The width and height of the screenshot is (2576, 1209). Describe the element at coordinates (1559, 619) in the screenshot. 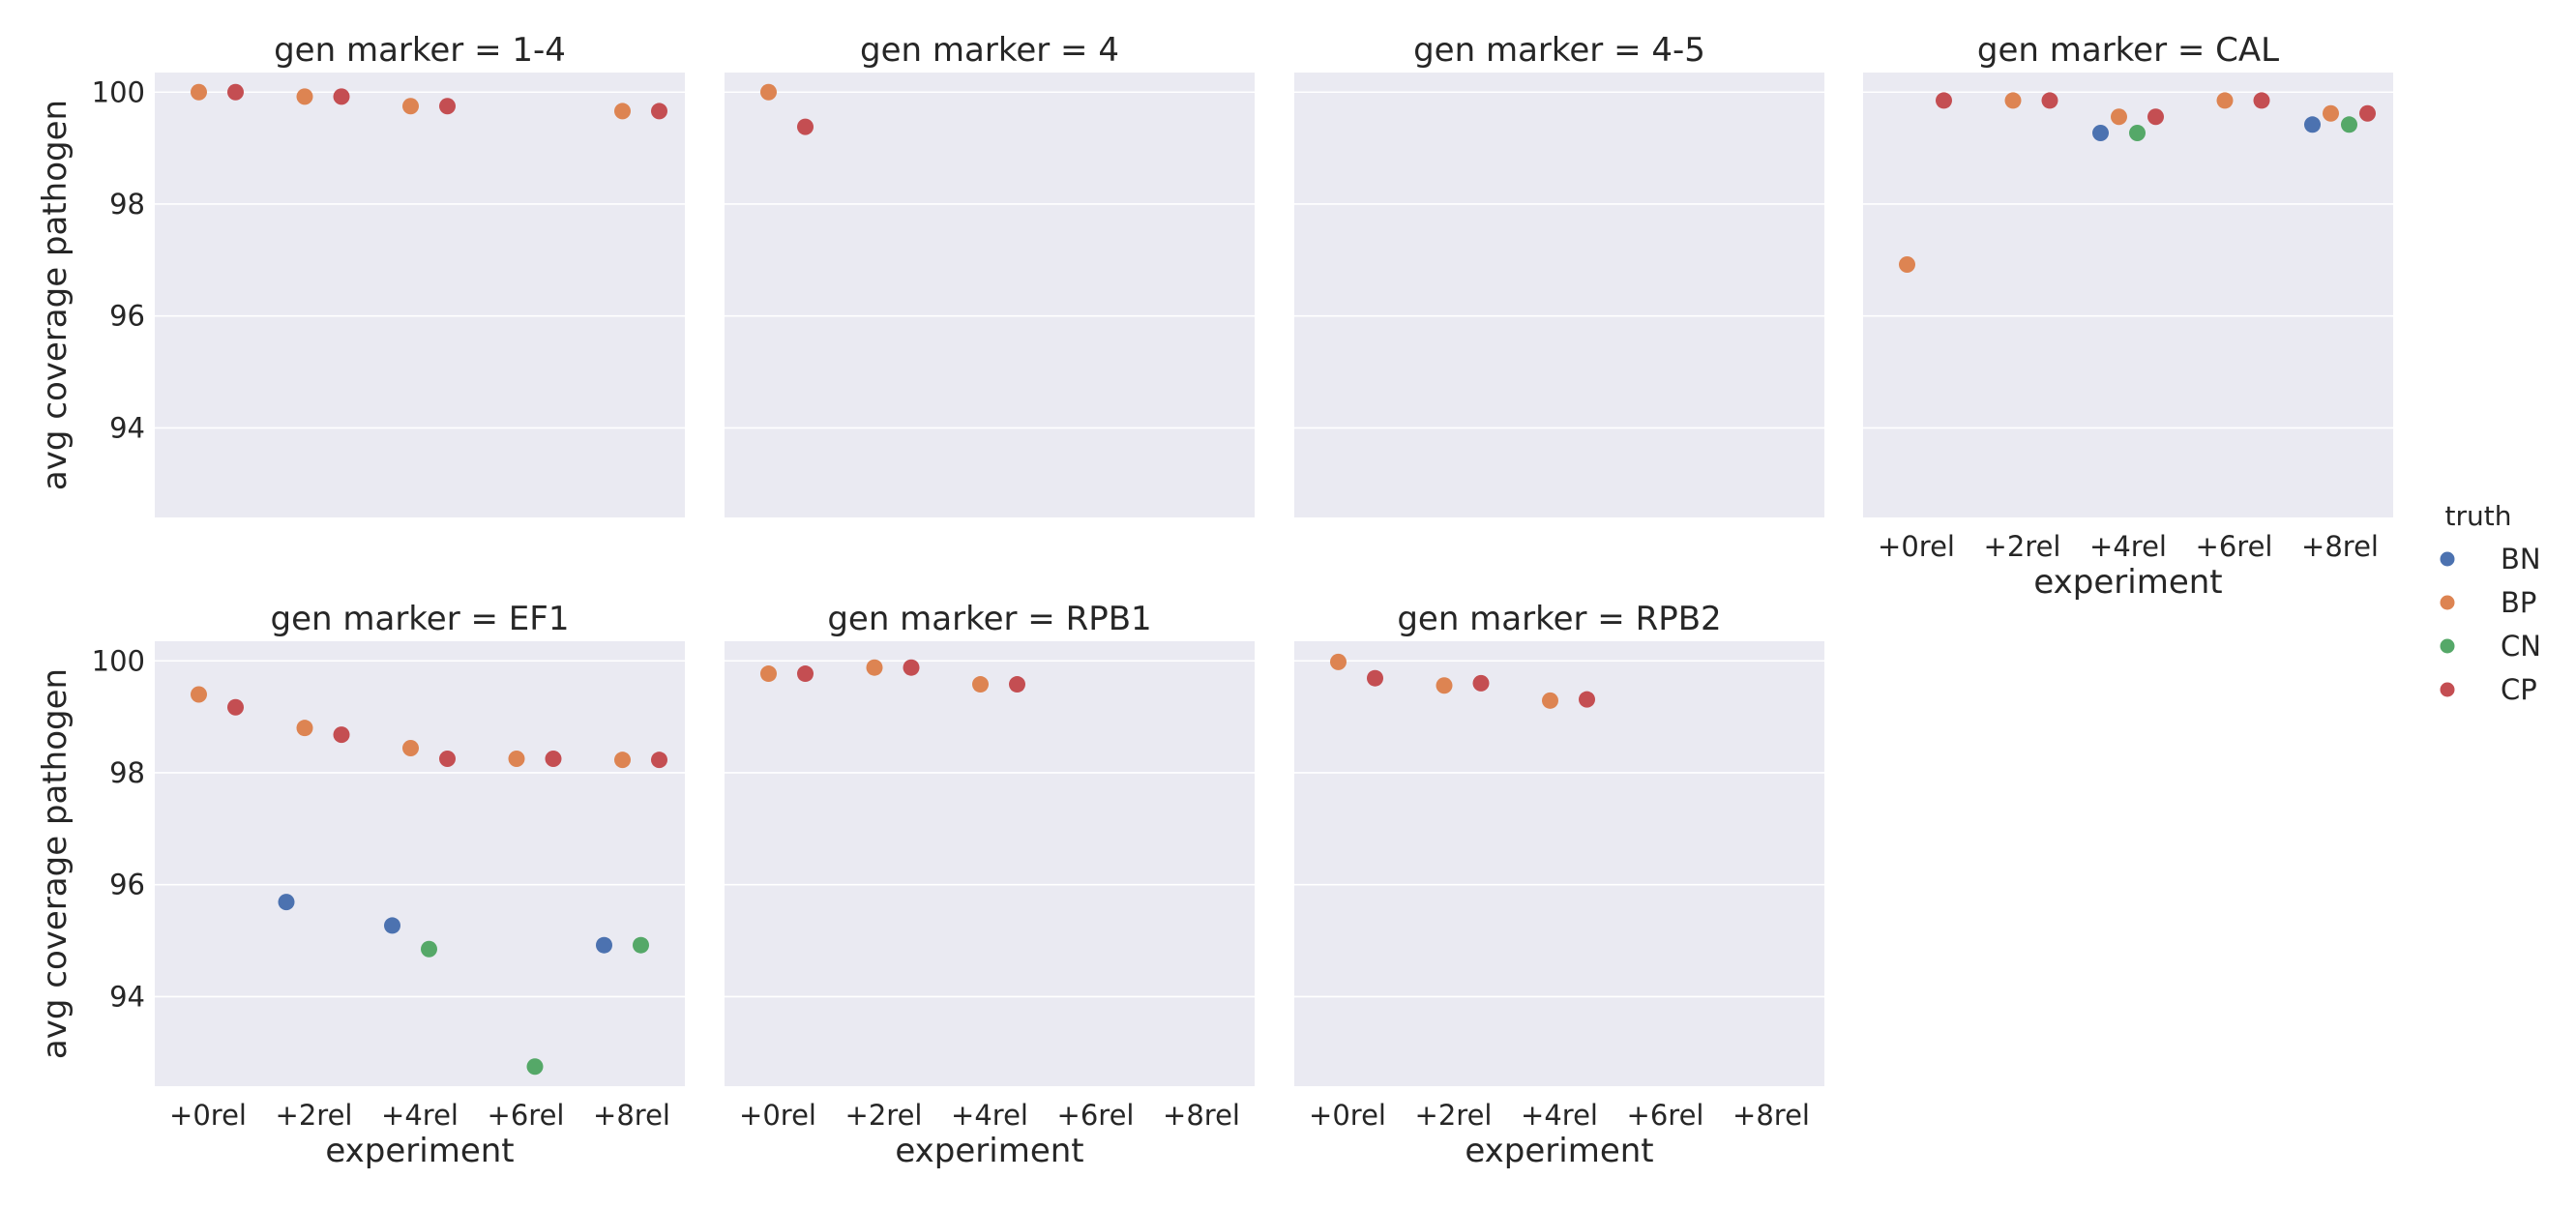

I see `panel-title: gen marker = RPB2` at that location.